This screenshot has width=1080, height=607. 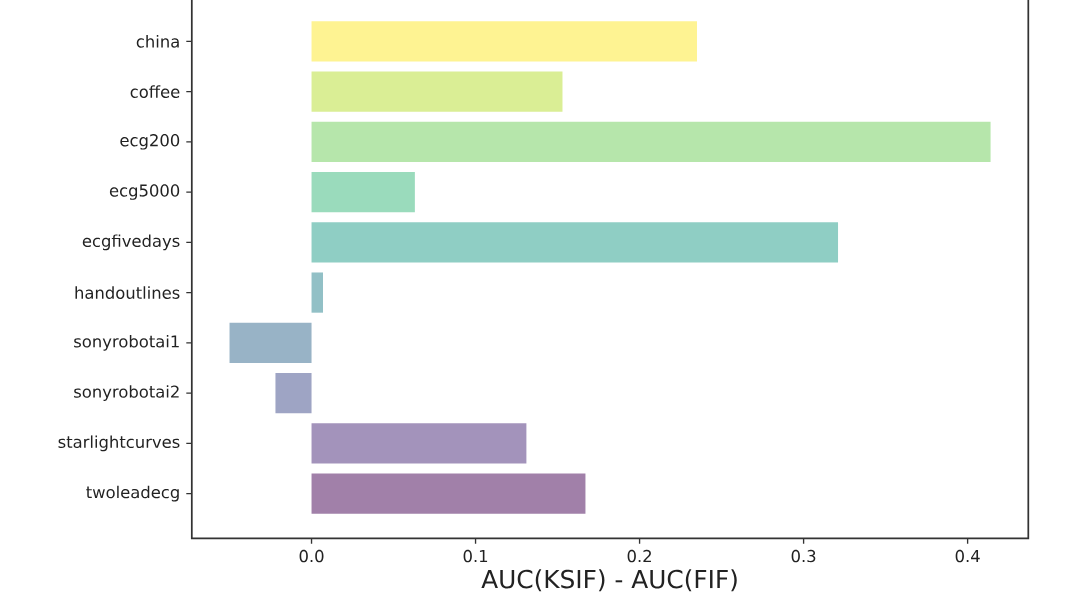 I want to click on y-tick-label: sonyrobotai1, so click(x=126, y=342).